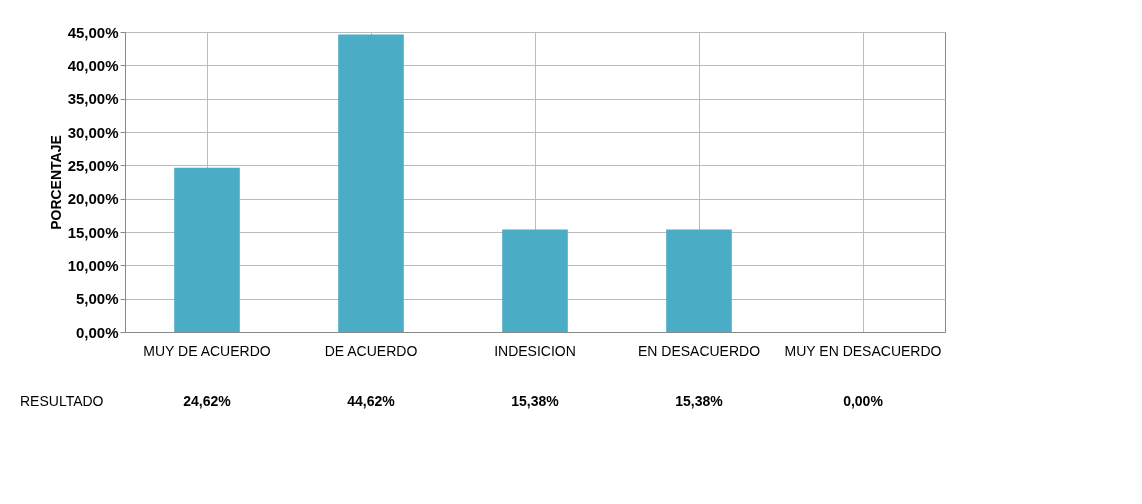 Image resolution: width=1142 pixels, height=504 pixels. Describe the element at coordinates (699, 350) in the screenshot. I see `x-tick-label: EN DESACUERDO` at that location.